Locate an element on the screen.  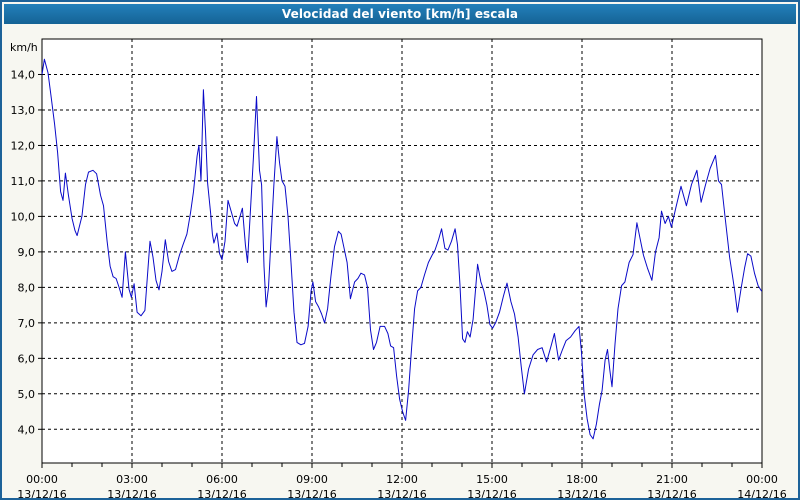
x-tick-time-label: 12:00 is located at coordinates (402, 479).